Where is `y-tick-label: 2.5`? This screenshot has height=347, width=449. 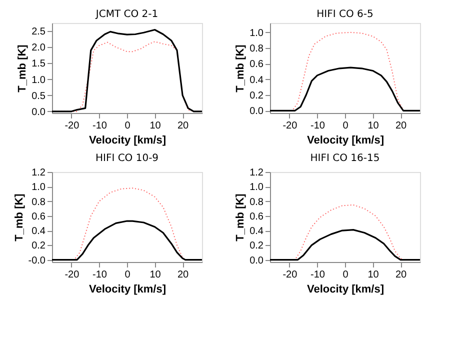
y-tick-label: 2.5 is located at coordinates (39, 32).